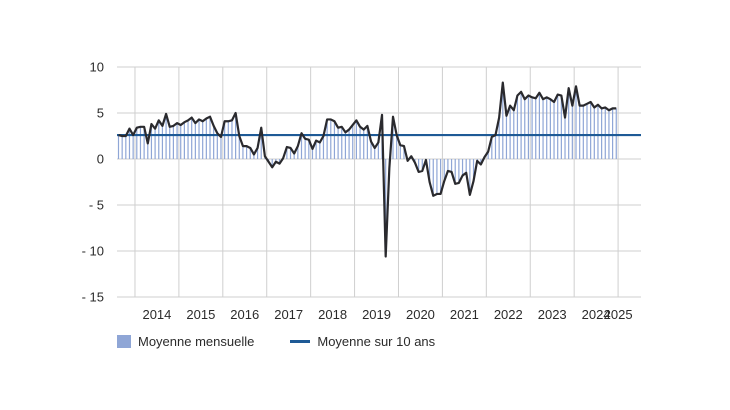  What do you see at coordinates (96, 205) in the screenshot?
I see `y-tick-label: - 5` at bounding box center [96, 205].